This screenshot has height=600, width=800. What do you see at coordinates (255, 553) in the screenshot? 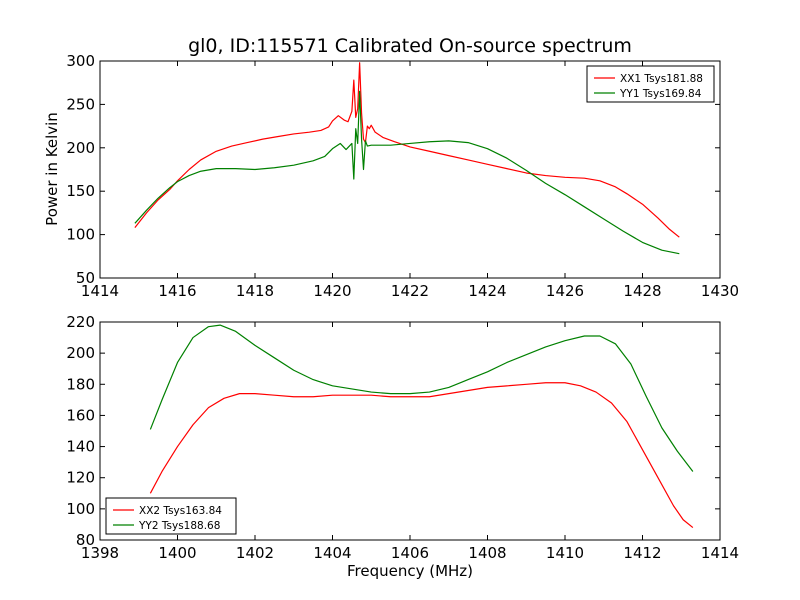
I see `chart-bottom-x-tick-label: 1402` at bounding box center [255, 553].